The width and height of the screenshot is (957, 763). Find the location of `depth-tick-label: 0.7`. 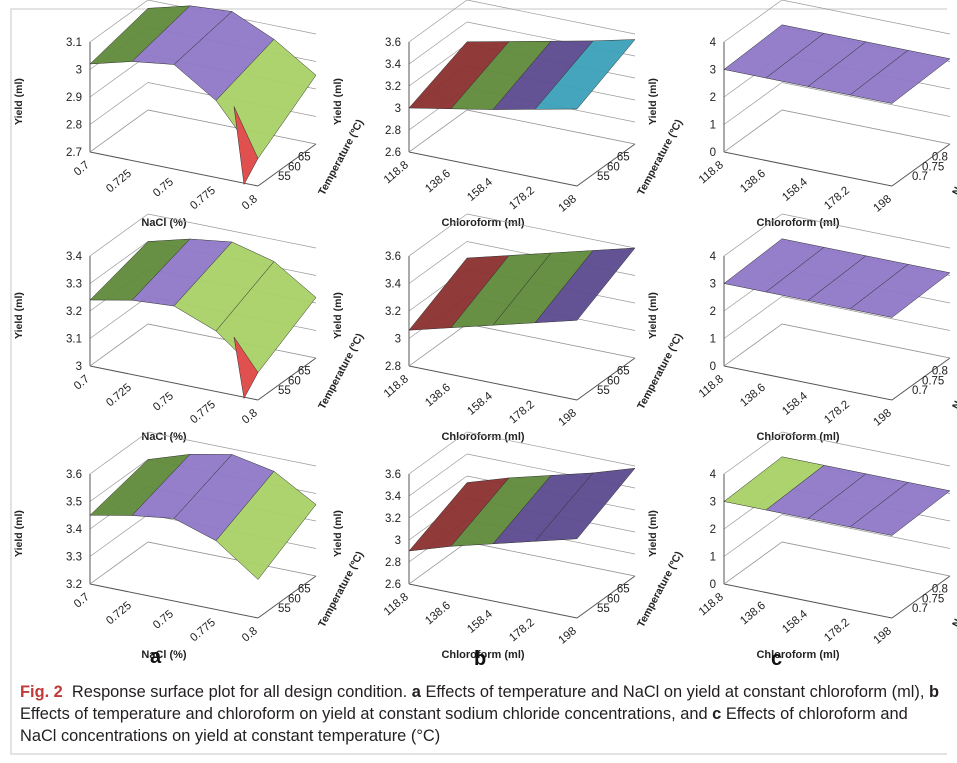

depth-tick-label: 0.7 is located at coordinates (920, 609).